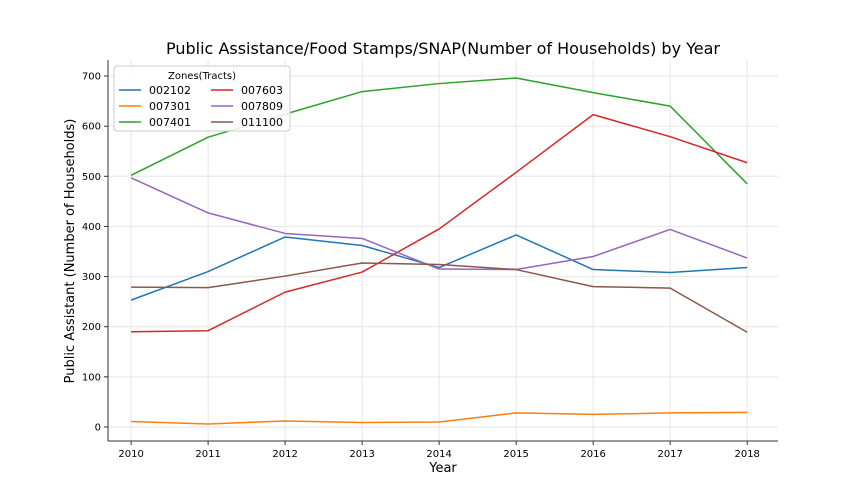  Describe the element at coordinates (361, 454) in the screenshot. I see `x-tick-label: 2013` at that location.